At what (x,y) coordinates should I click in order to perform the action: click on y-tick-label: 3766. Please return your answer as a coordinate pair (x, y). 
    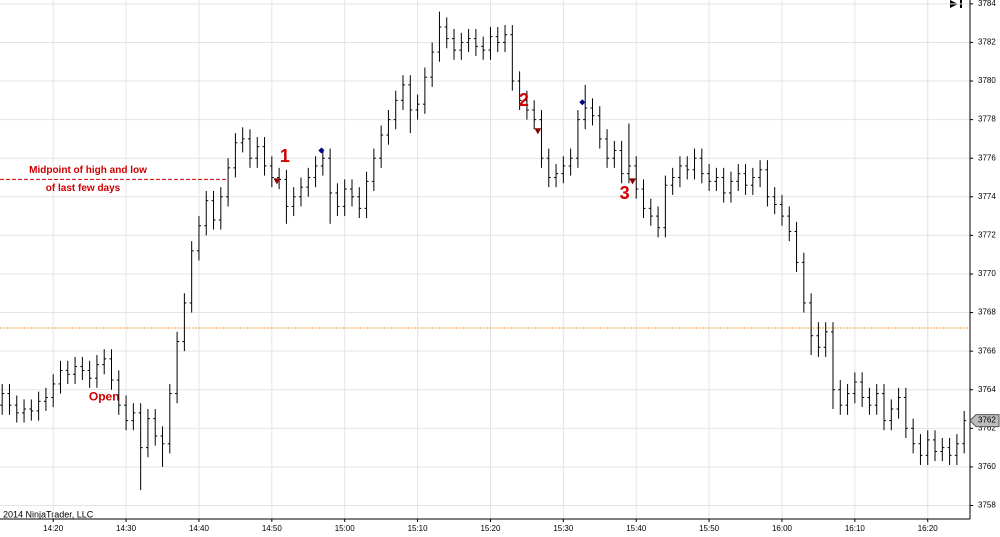
    Looking at the image, I should click on (987, 350).